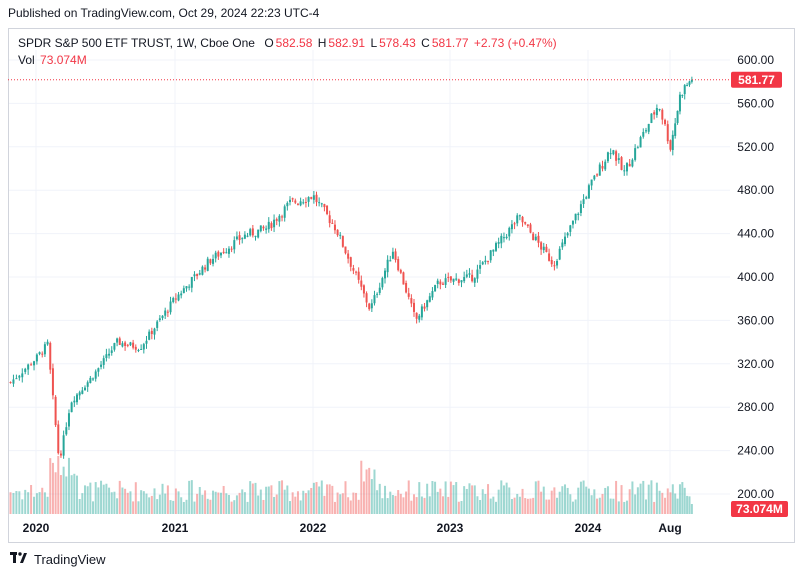 The width and height of the screenshot is (804, 578). I want to click on last-price-tag: 581.77, so click(756, 79).